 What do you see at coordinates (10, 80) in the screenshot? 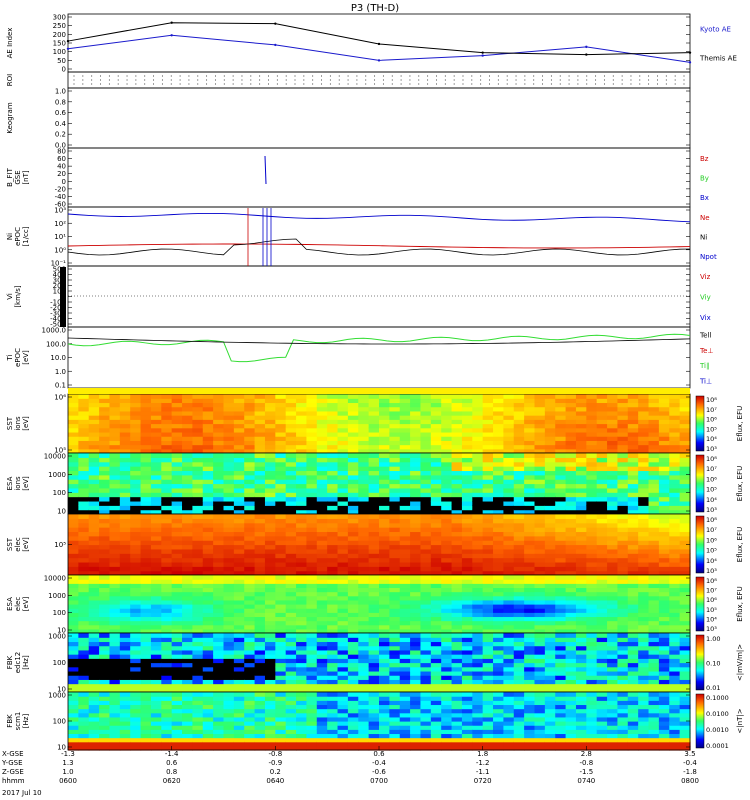
I see `panel-ylabel: ROI` at bounding box center [10, 80].